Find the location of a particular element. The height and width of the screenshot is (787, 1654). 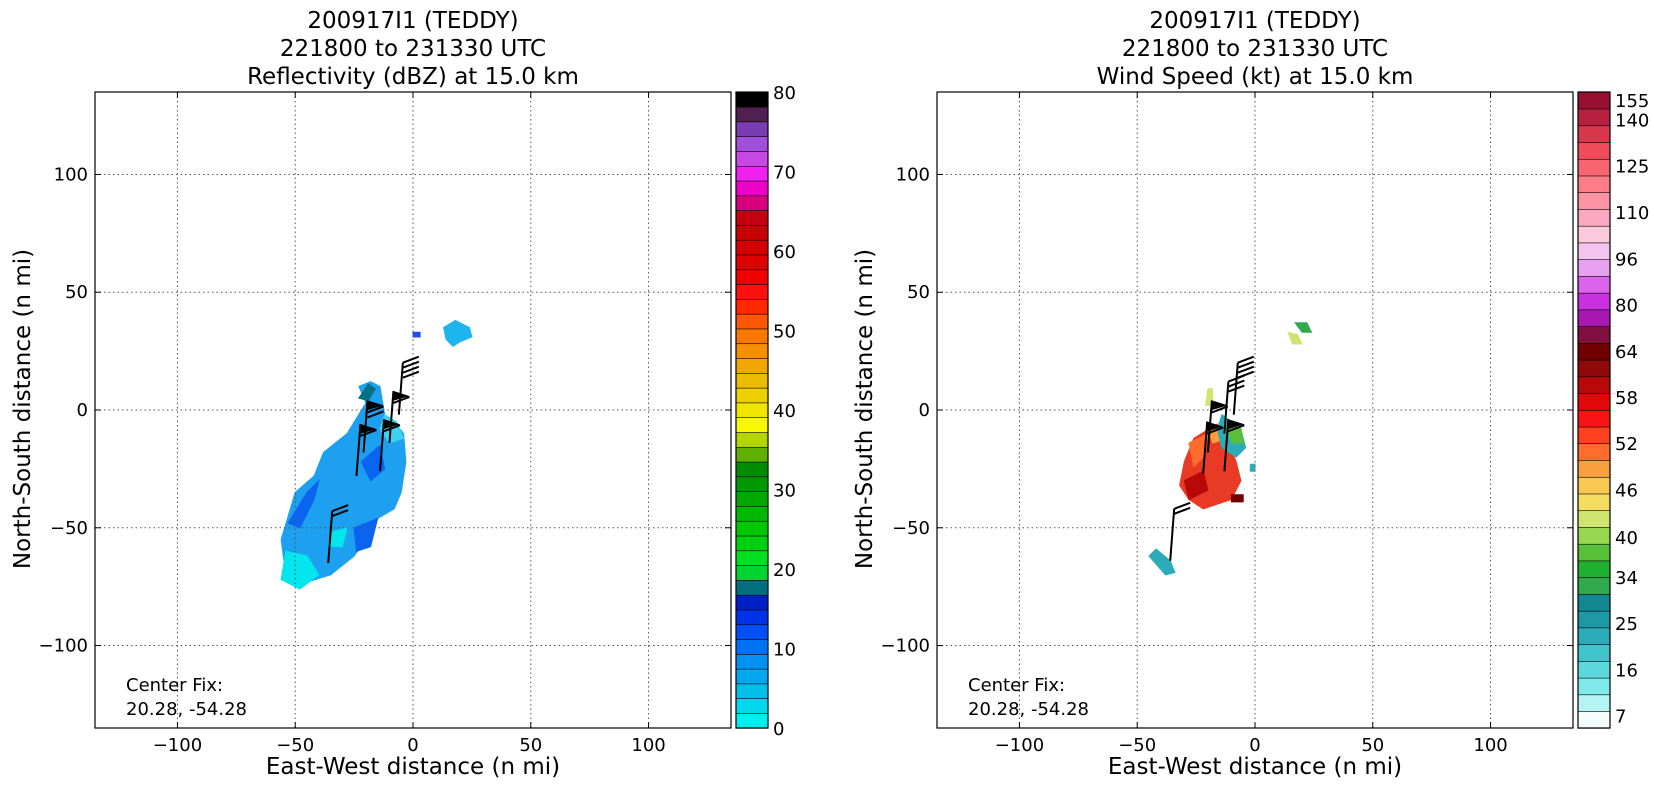

center-fix-label: Center Fix: is located at coordinates (174, 685).